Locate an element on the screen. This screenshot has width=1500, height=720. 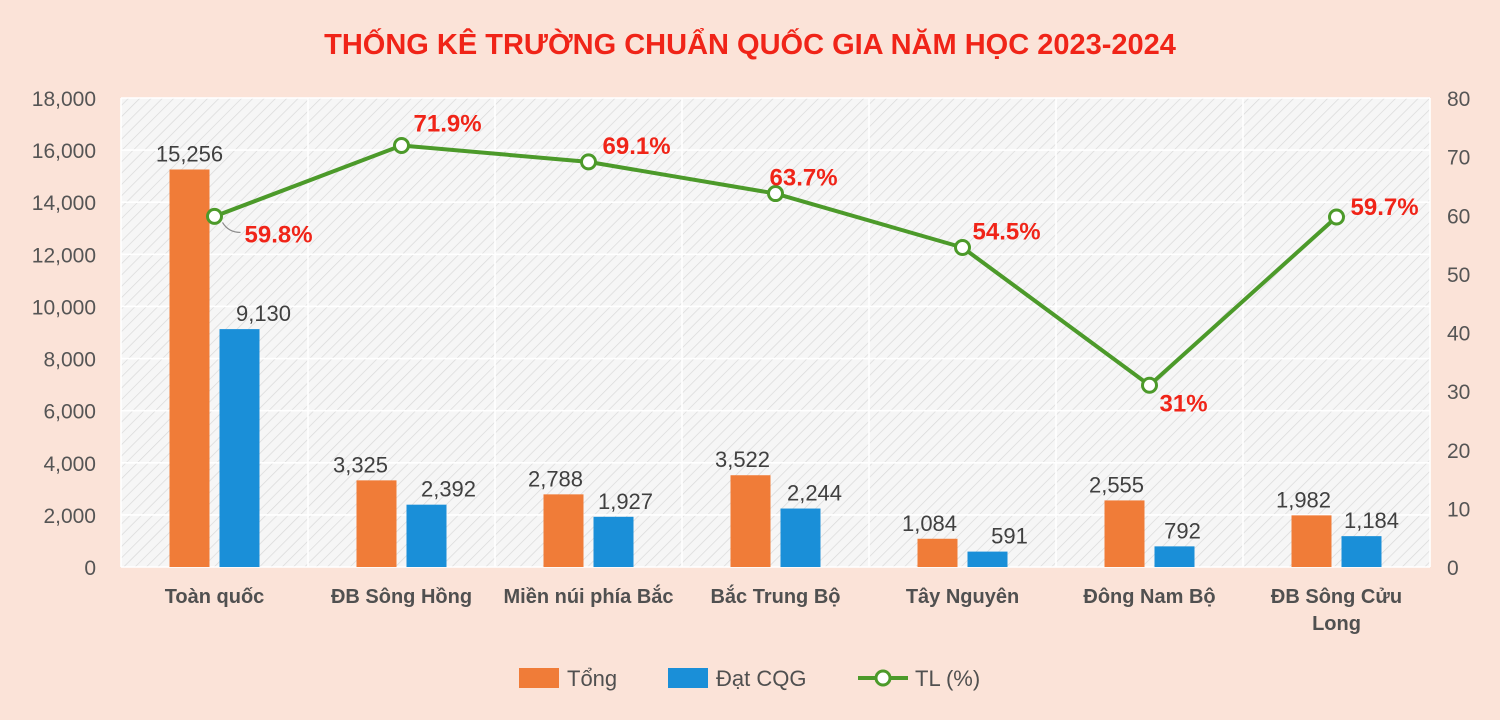
bar-value-label-tong: 15,256 is located at coordinates (189, 153).